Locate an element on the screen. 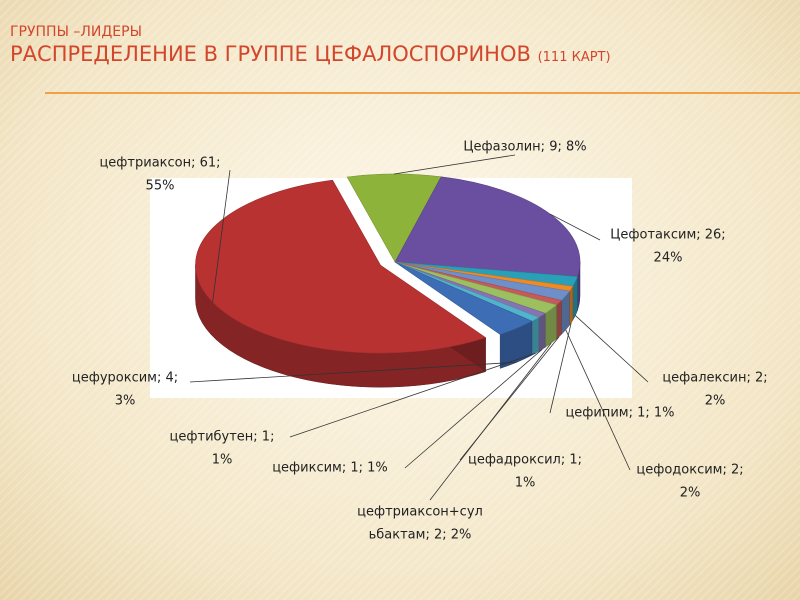 This screenshot has width=800, height=600. data-label: 3% is located at coordinates (125, 401).